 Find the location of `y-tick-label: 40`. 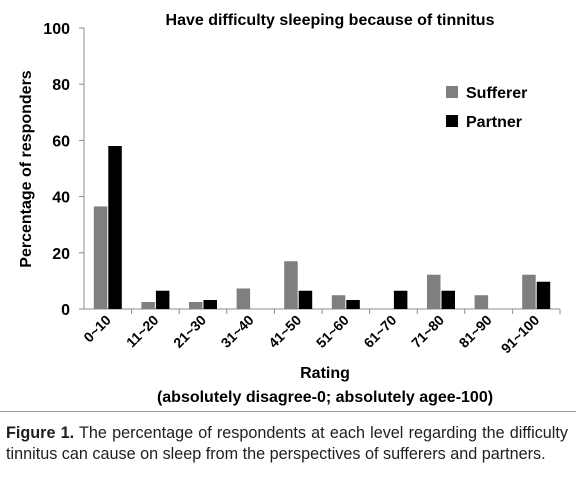

y-tick-label: 40 is located at coordinates (61, 198).